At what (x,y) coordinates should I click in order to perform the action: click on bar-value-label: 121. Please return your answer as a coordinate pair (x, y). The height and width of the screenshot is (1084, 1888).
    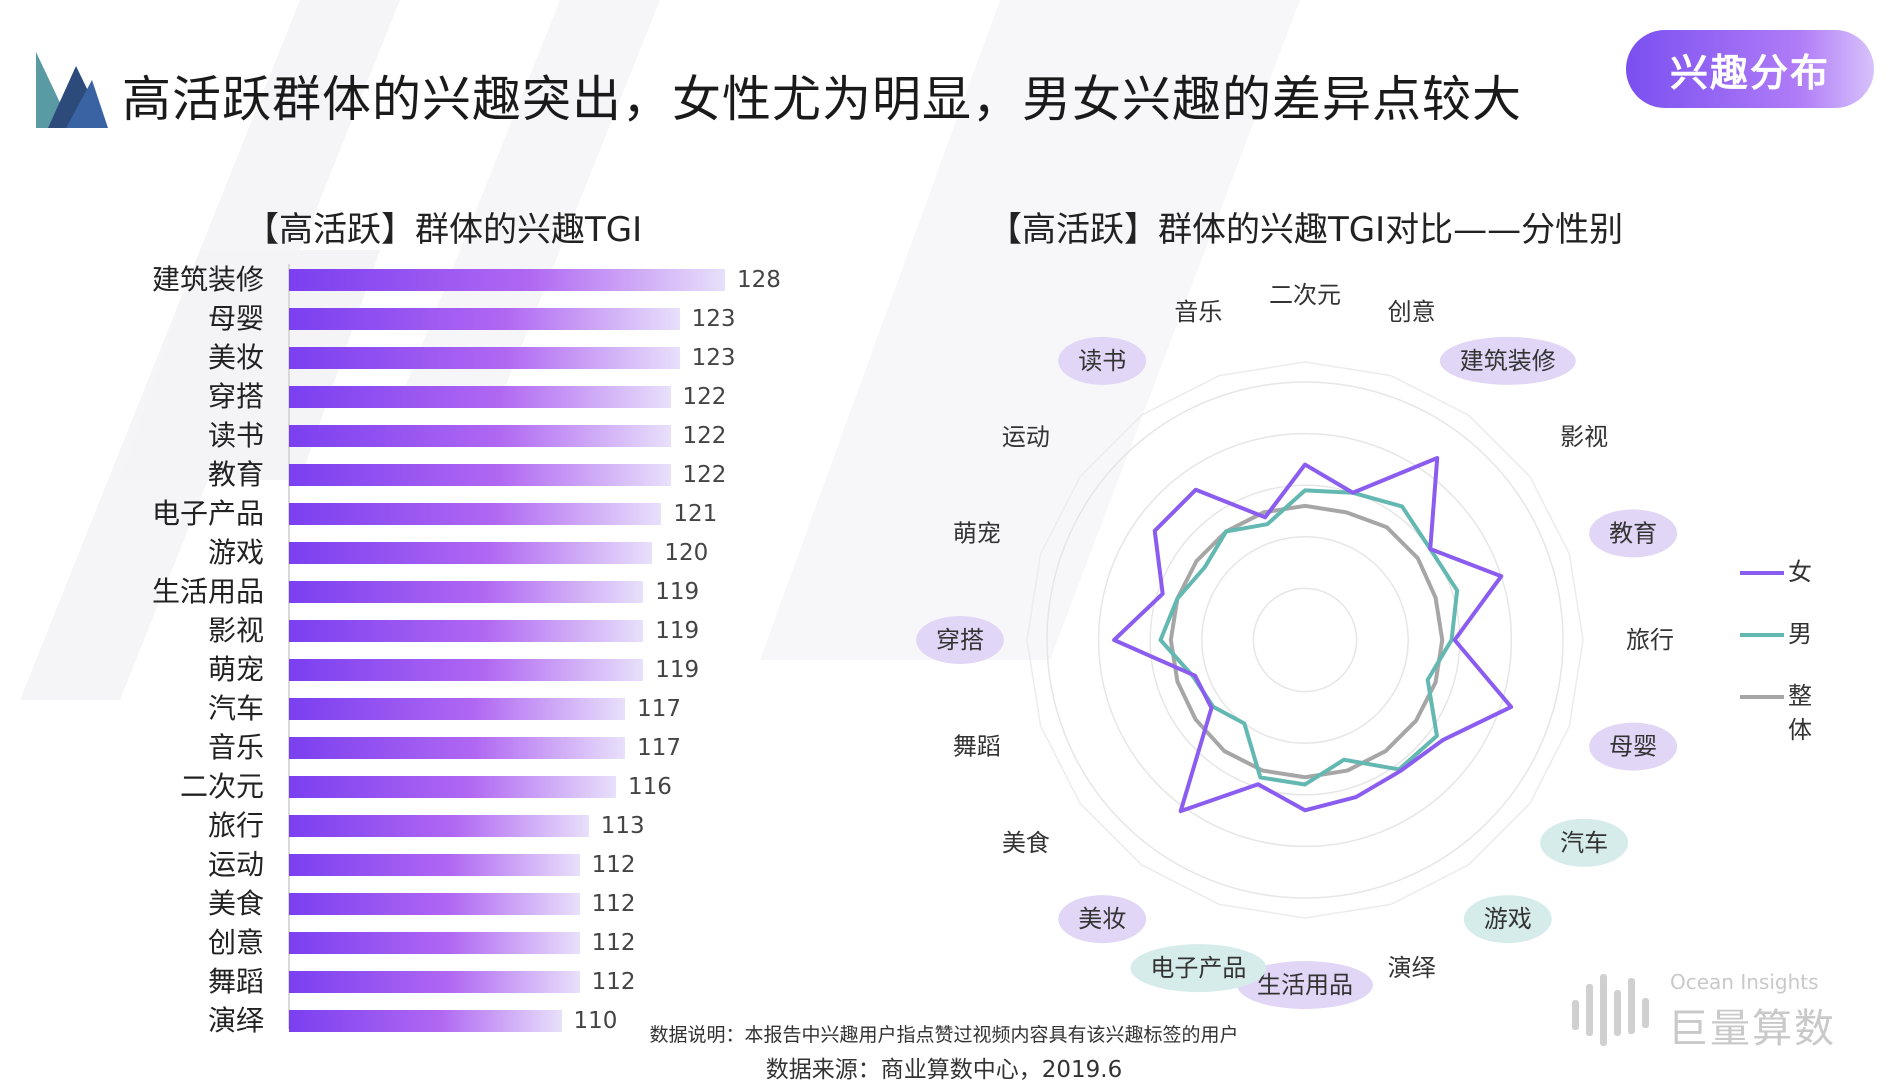
    Looking at the image, I should click on (695, 514).